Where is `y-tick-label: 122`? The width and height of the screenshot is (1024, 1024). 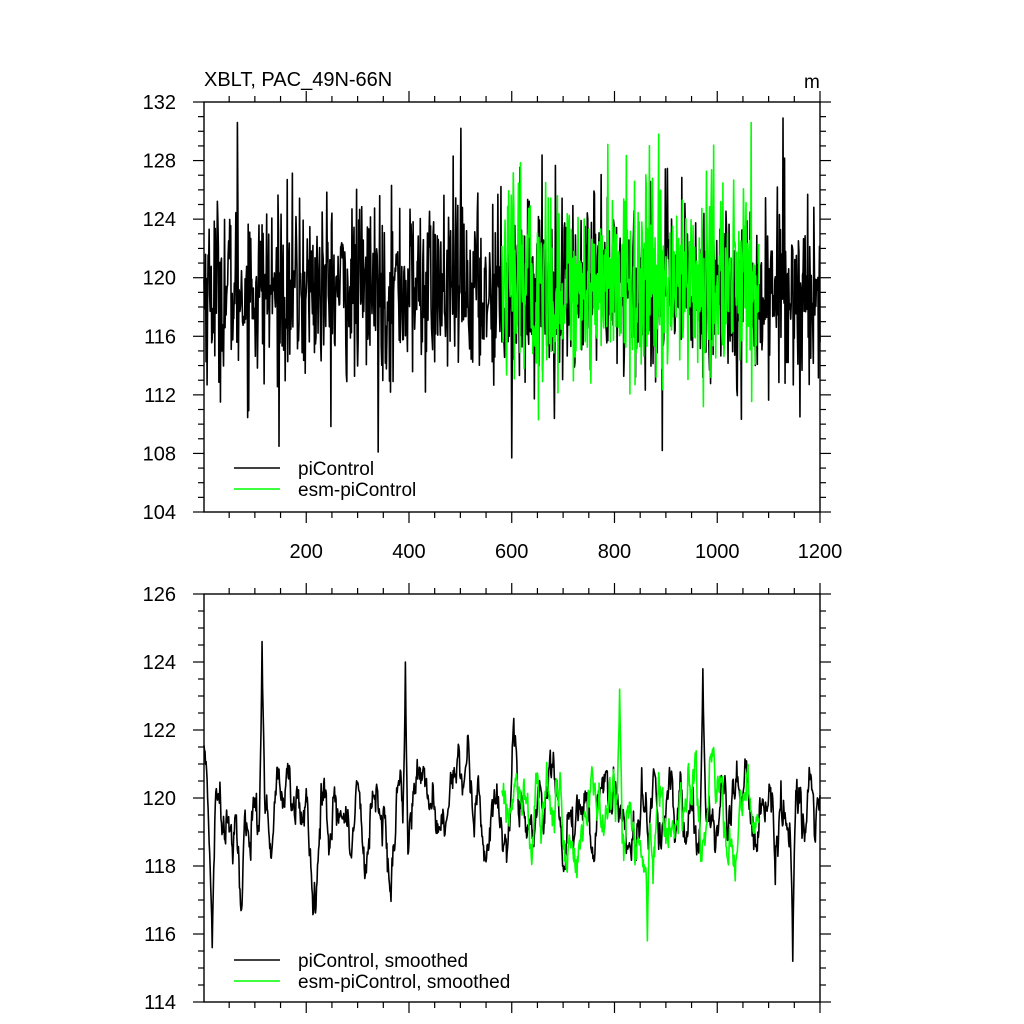
y-tick-label: 122 is located at coordinates (159, 731).